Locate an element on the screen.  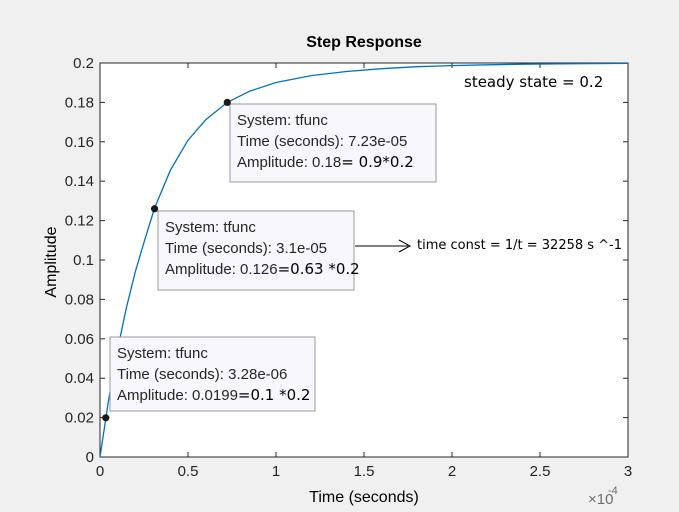
datatip-note: = 0.9*0.2 is located at coordinates (377, 162).